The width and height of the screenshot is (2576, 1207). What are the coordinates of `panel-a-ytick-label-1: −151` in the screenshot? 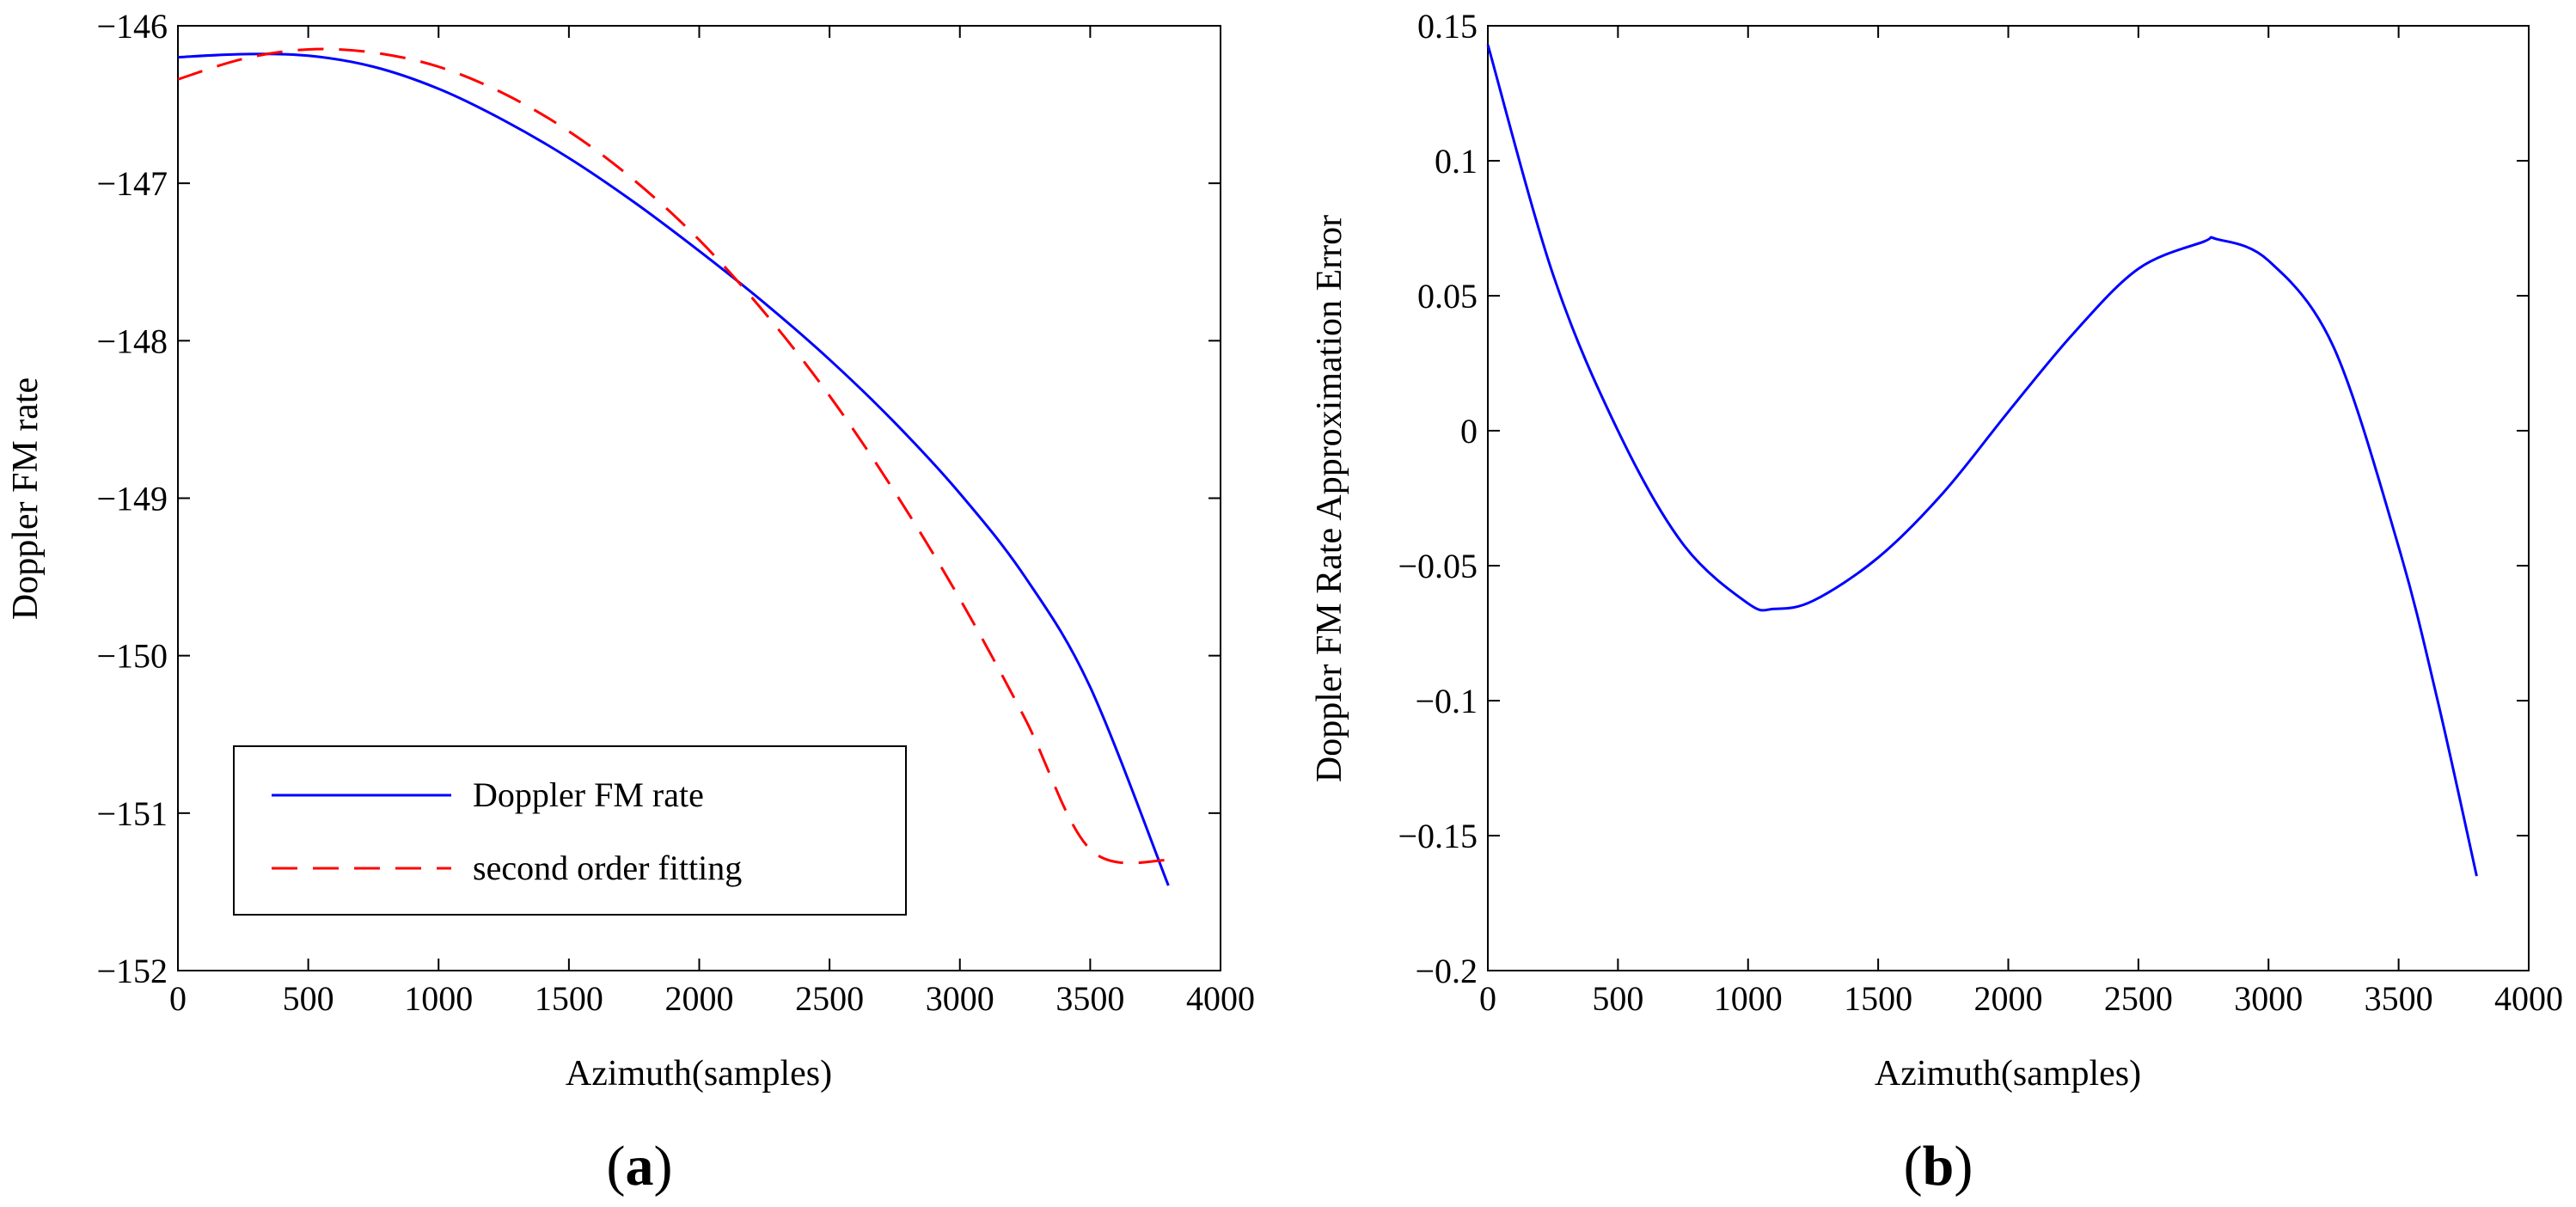 It's located at (132, 813).